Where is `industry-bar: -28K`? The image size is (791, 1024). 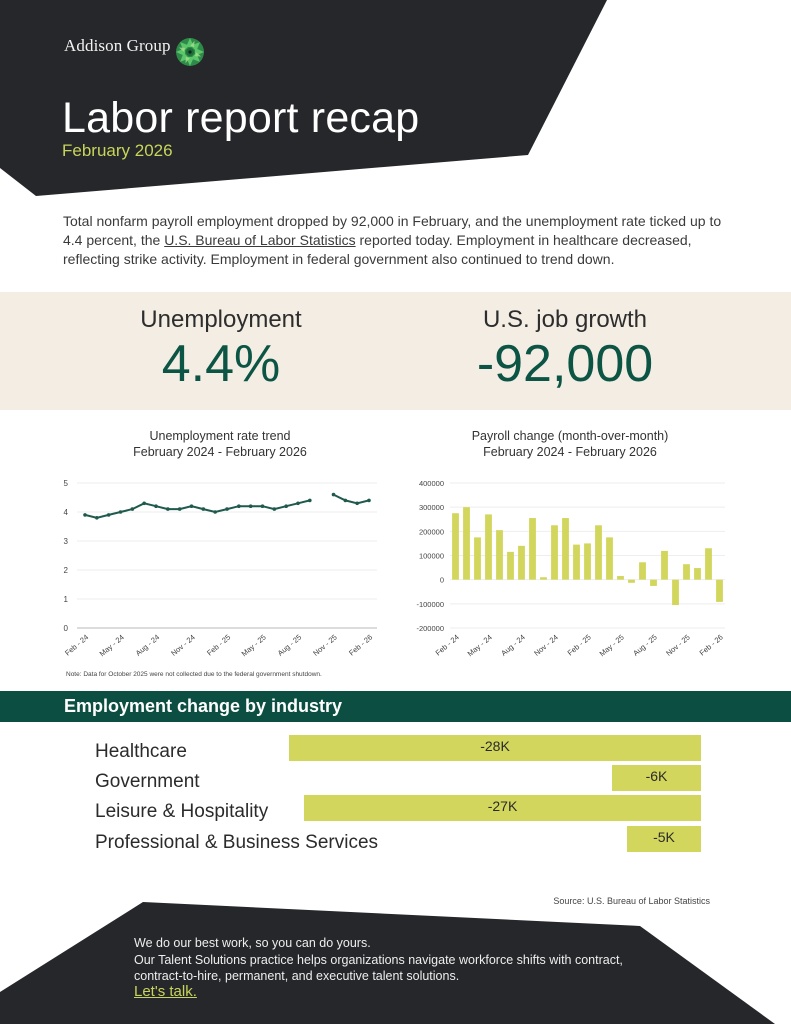
industry-bar: -28K is located at coordinates (495, 748).